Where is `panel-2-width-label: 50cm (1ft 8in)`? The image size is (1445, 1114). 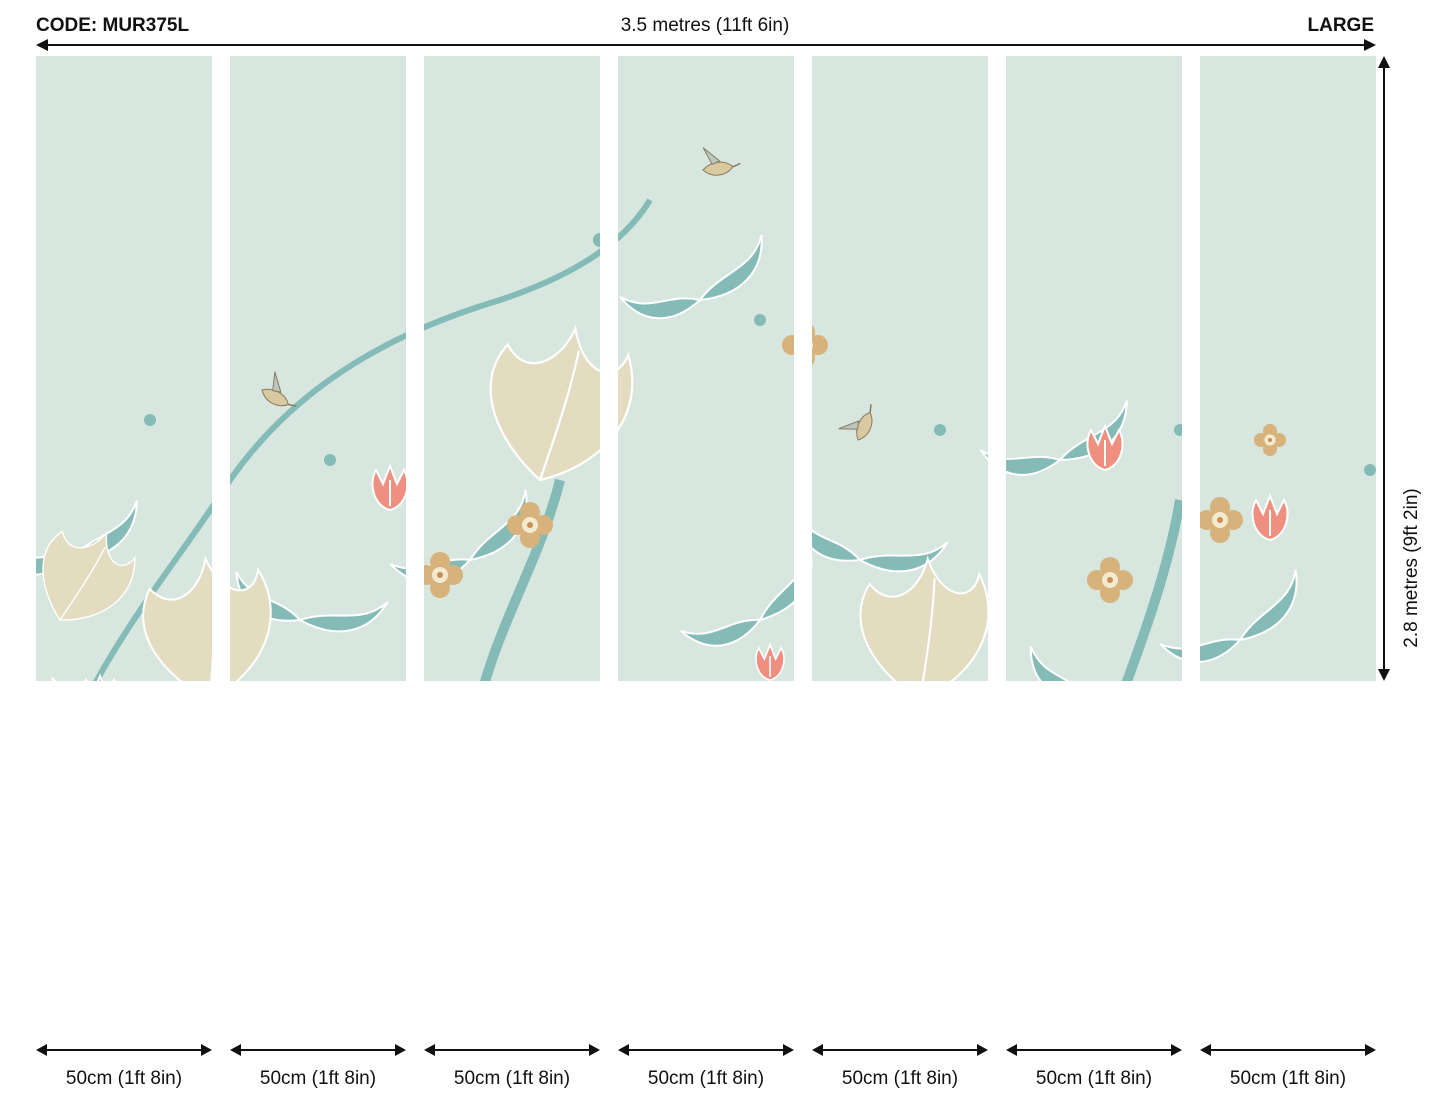 panel-2-width-label: 50cm (1ft 8in) is located at coordinates (318, 1078).